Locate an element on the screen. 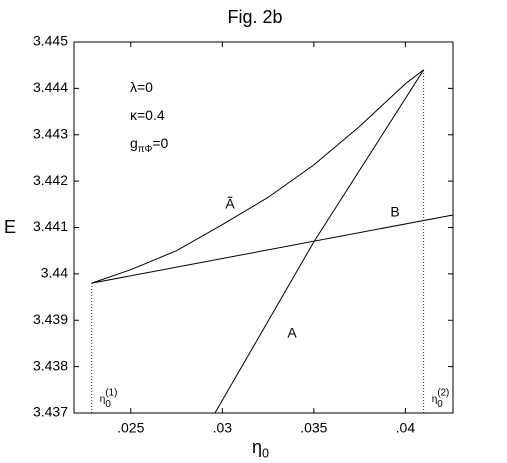 The width and height of the screenshot is (507, 463). marker-label: η0(2) is located at coordinates (441, 398).